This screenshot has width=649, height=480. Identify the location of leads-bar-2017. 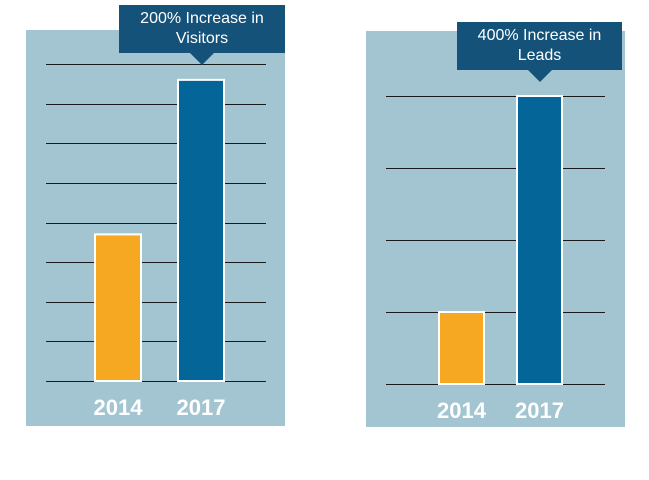
(539, 240).